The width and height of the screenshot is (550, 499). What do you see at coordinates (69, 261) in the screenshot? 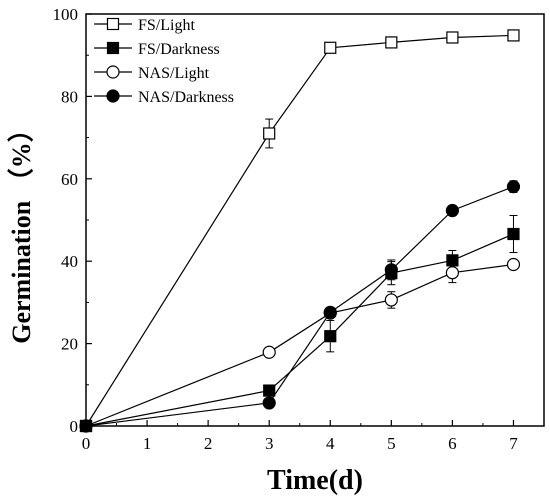
I see `y-tick-label: 40` at bounding box center [69, 261].